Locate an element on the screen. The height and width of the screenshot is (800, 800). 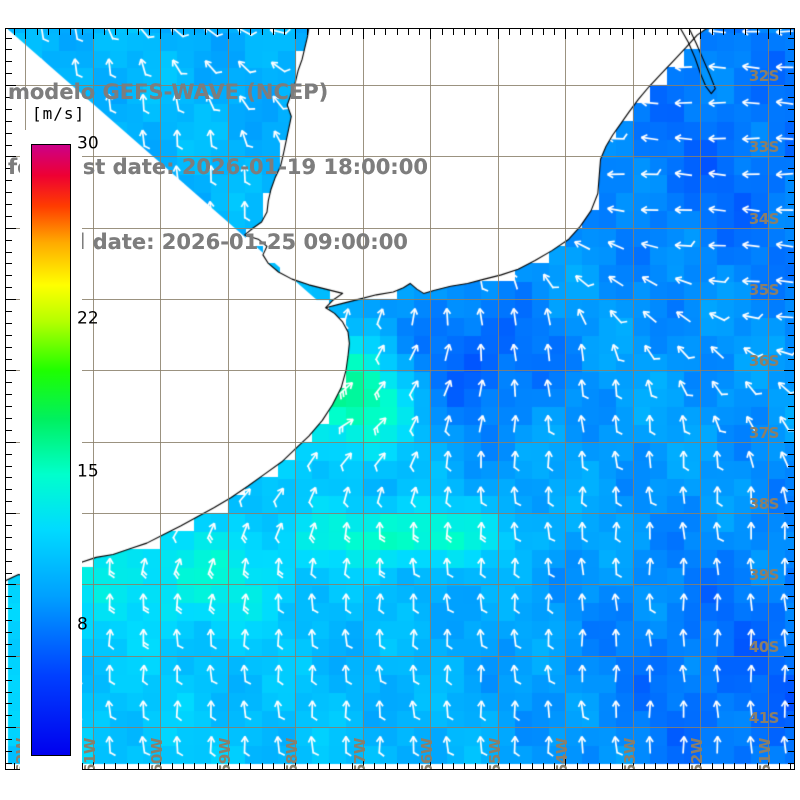
longitude-label-57W: 57W is located at coordinates (360, 754).